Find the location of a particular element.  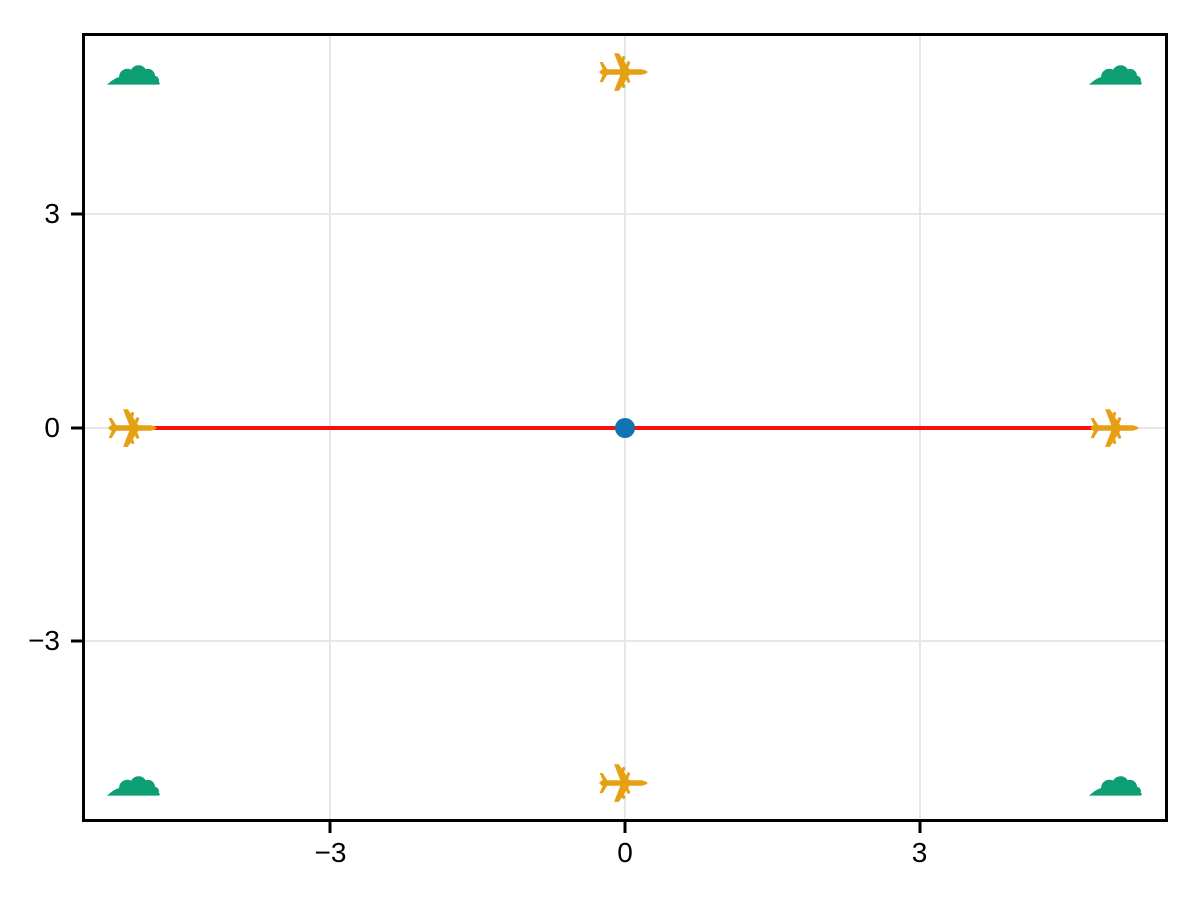

x-axis-ticks is located at coordinates (625, 827).